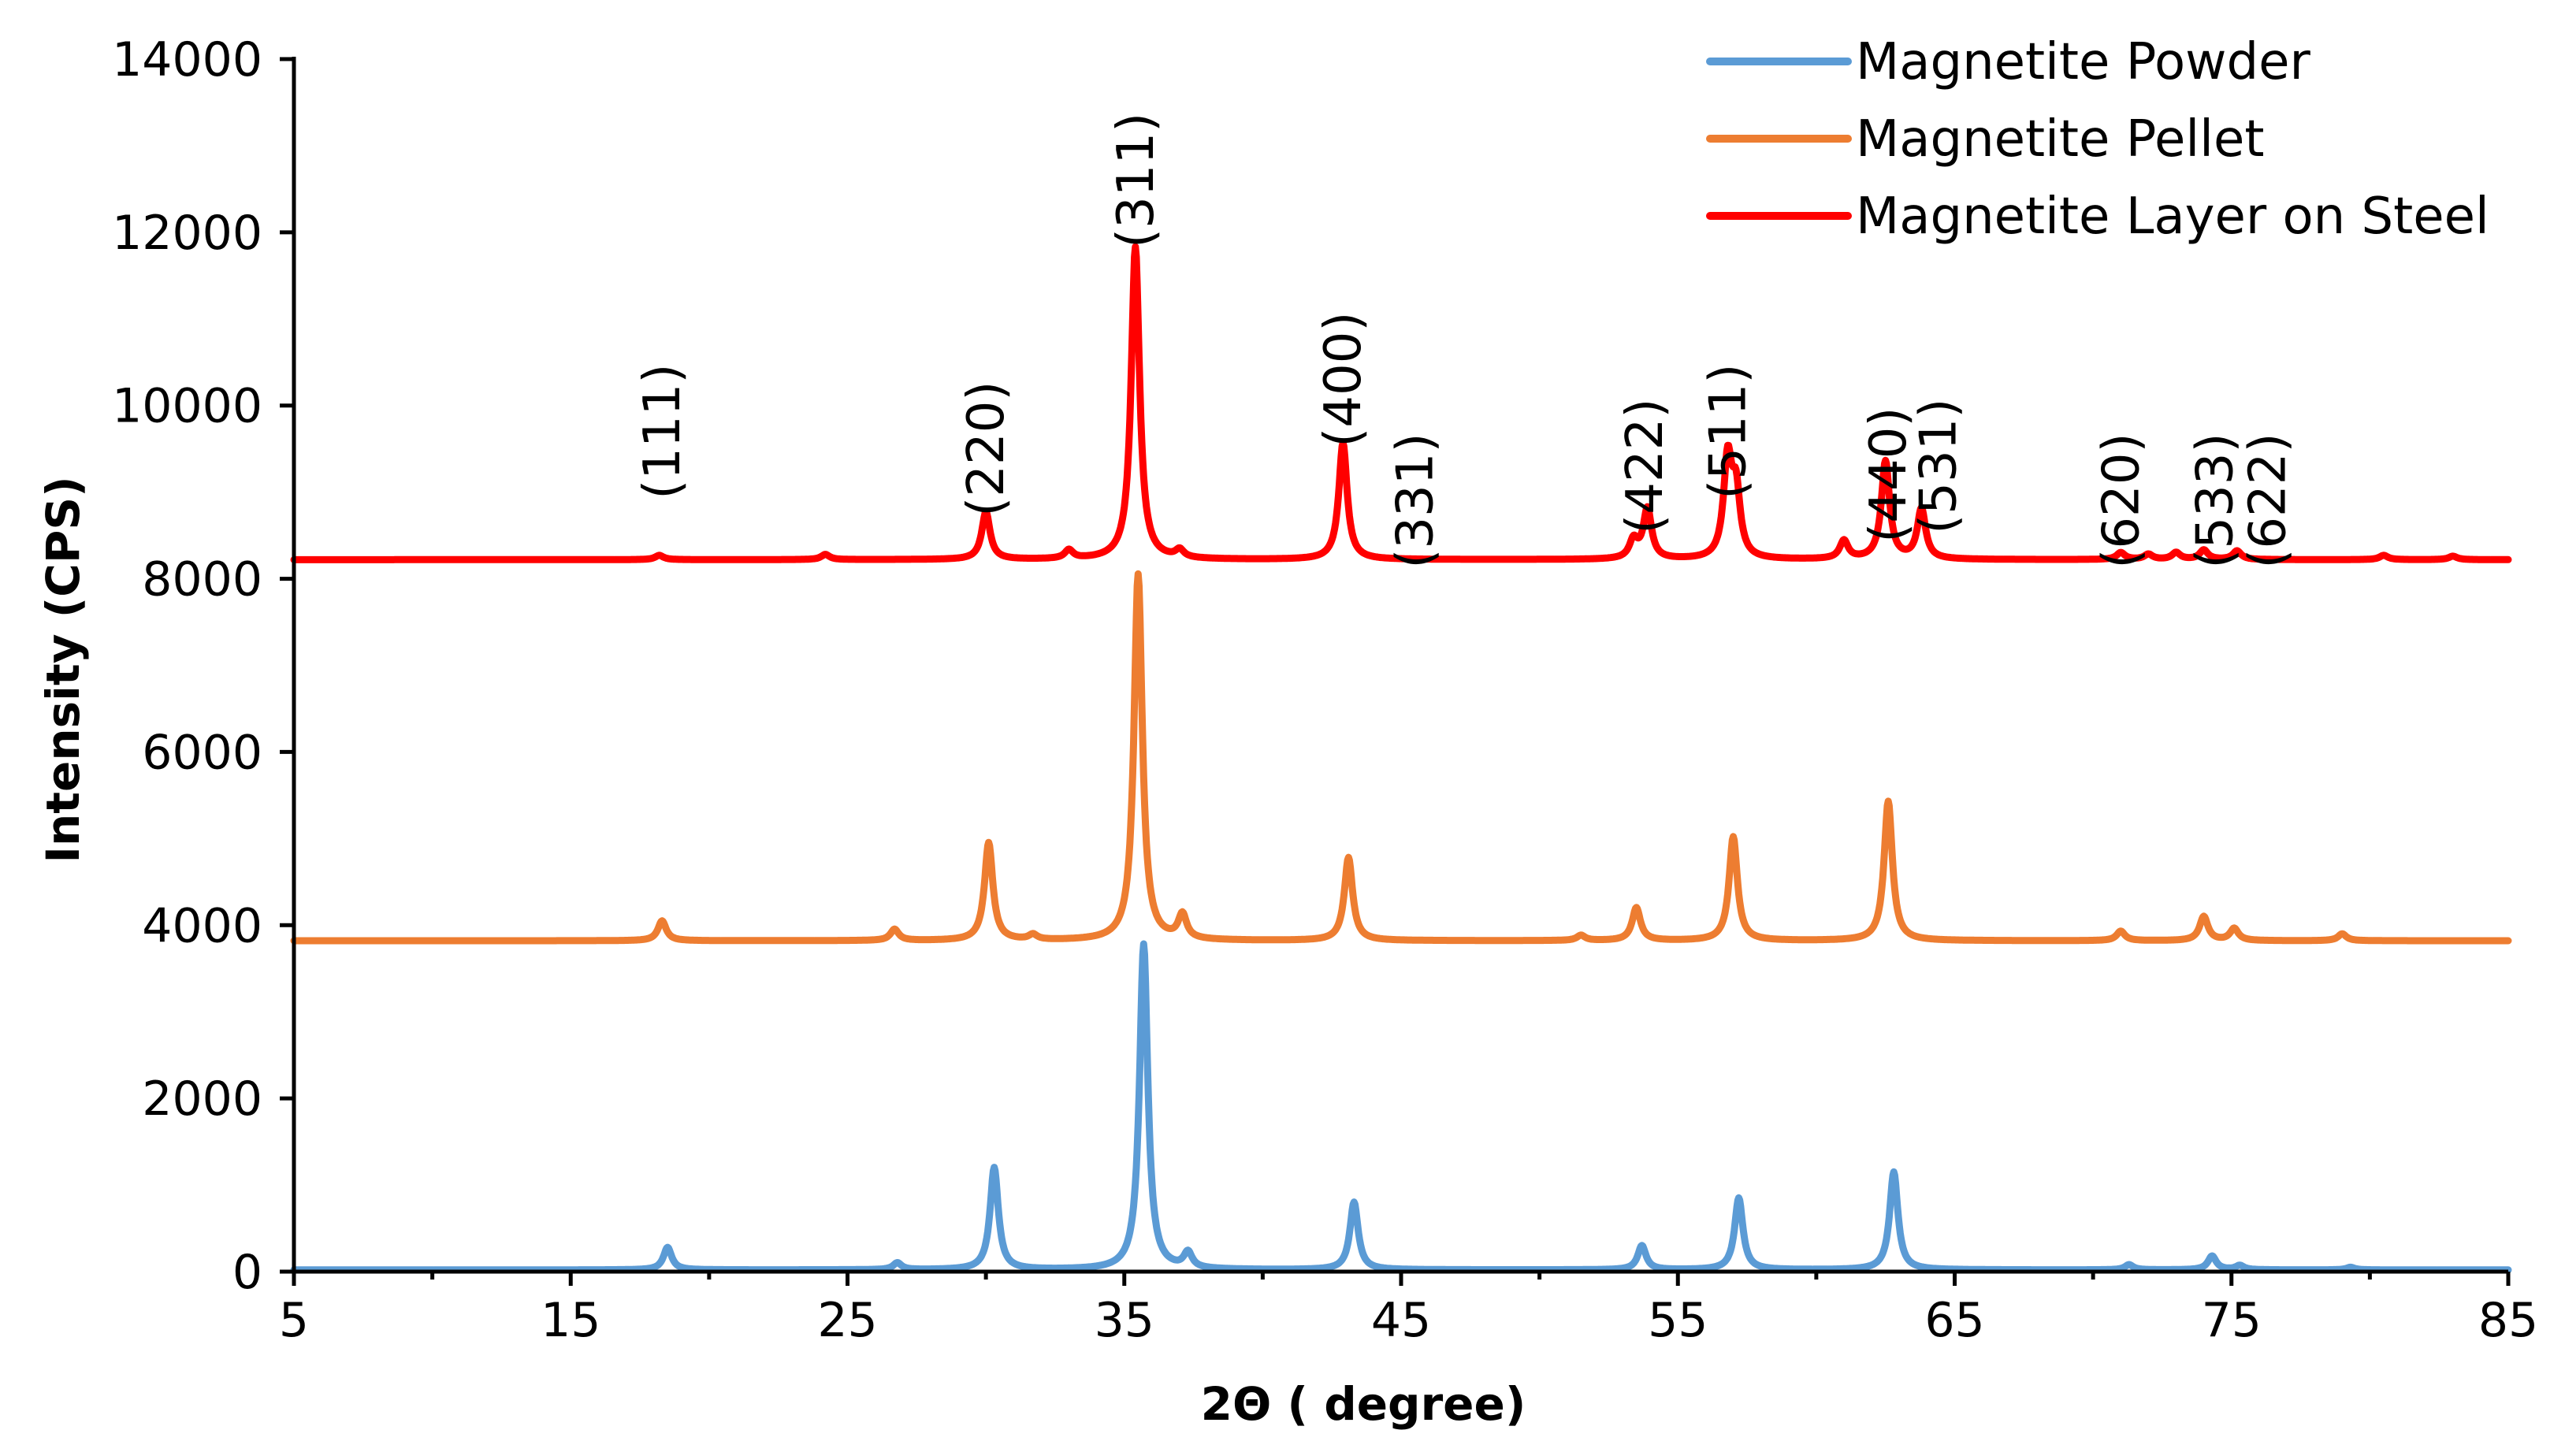 The width and height of the screenshot is (2565, 1456). What do you see at coordinates (570, 1320) in the screenshot?
I see `x-tick-label: 15` at bounding box center [570, 1320].